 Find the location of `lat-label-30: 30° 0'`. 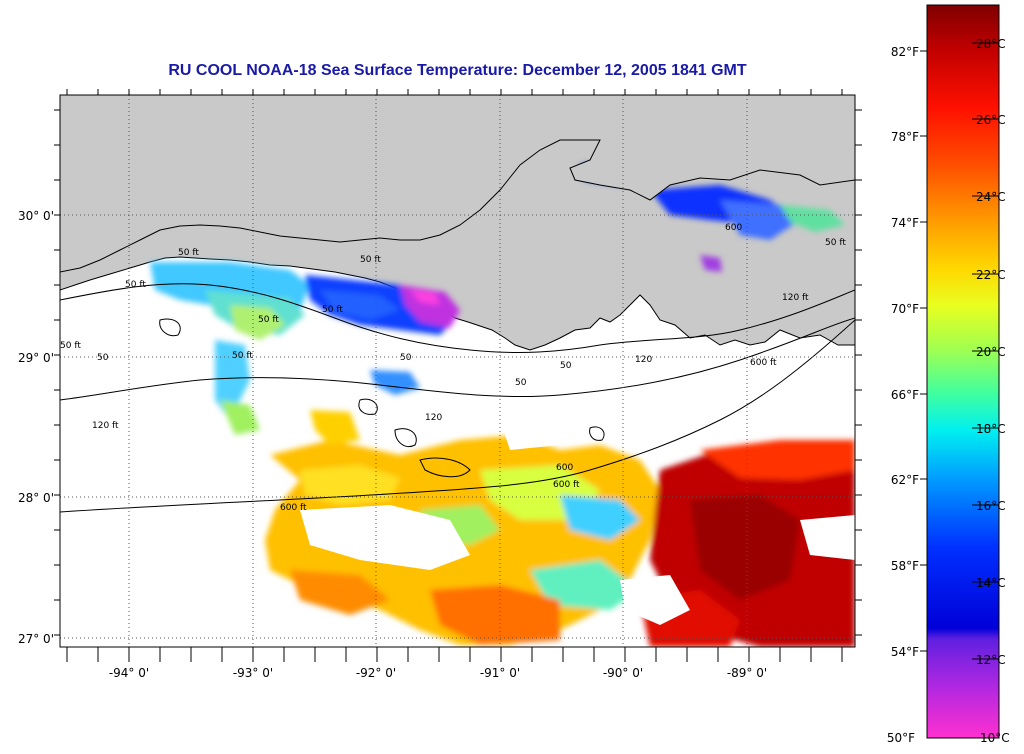

lat-label-30: 30° 0' is located at coordinates (36, 216).